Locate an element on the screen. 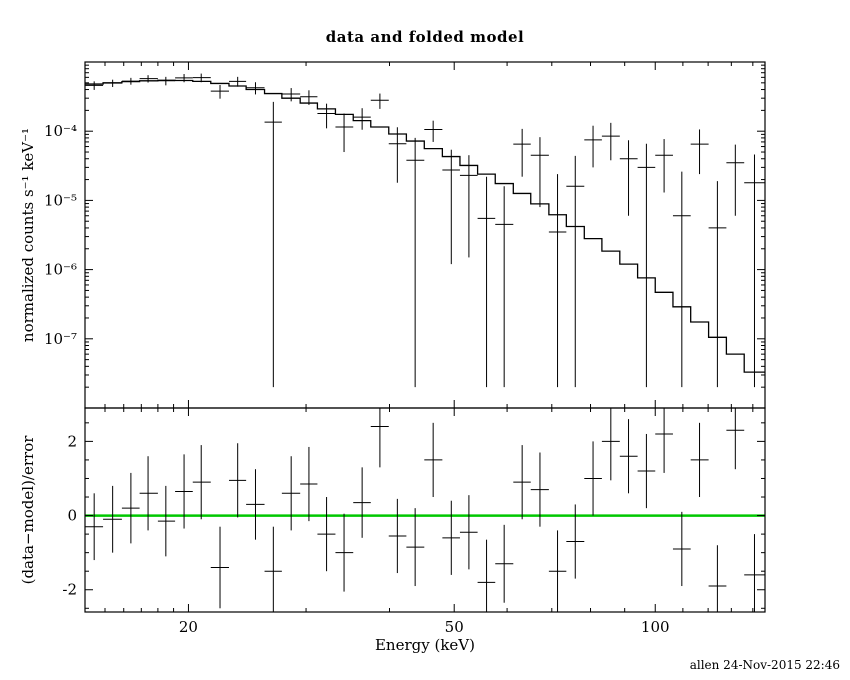 This screenshot has height=680, width=850. y-tick-label-main: 10⁻⁶ is located at coordinates (60, 270).